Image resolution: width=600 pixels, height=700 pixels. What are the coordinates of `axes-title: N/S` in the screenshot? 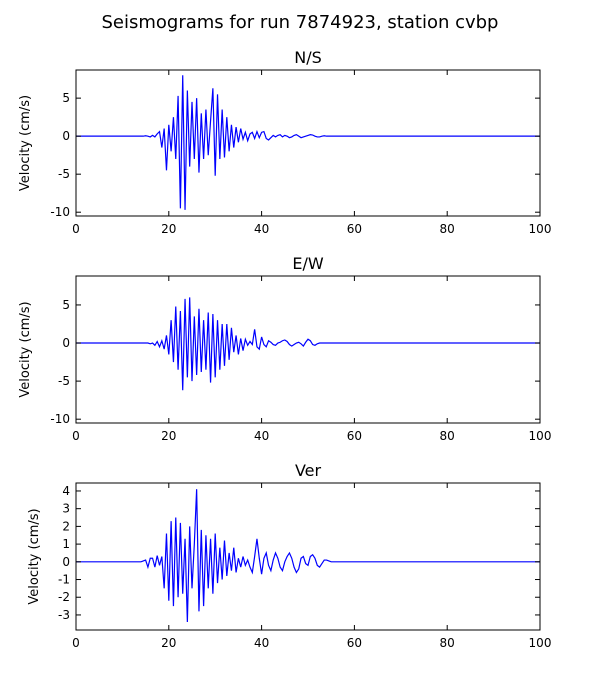 It's located at (308, 57).